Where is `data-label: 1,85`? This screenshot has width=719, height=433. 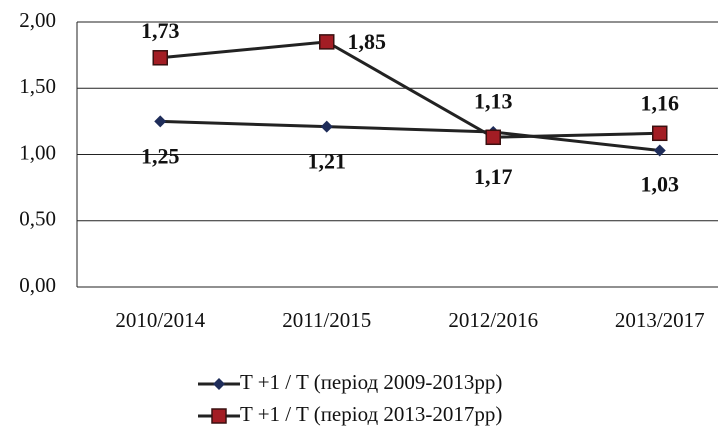 data-label: 1,85 is located at coordinates (367, 41).